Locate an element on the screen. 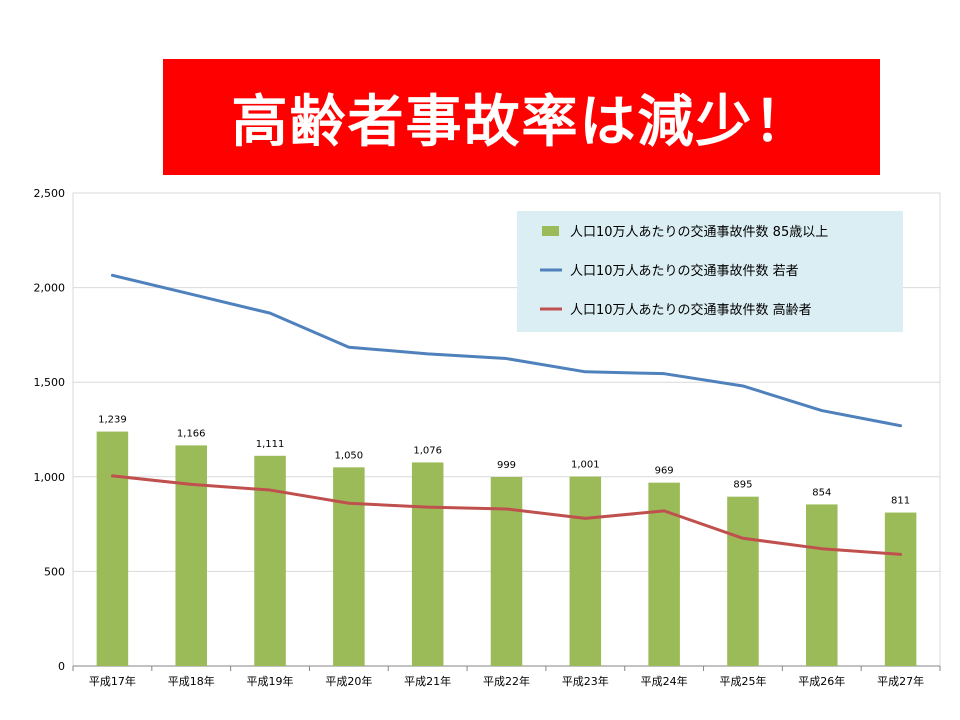 The width and height of the screenshot is (960, 720). legend-label: 人口10万人あたりの交通事故件数 若者 is located at coordinates (684, 271).